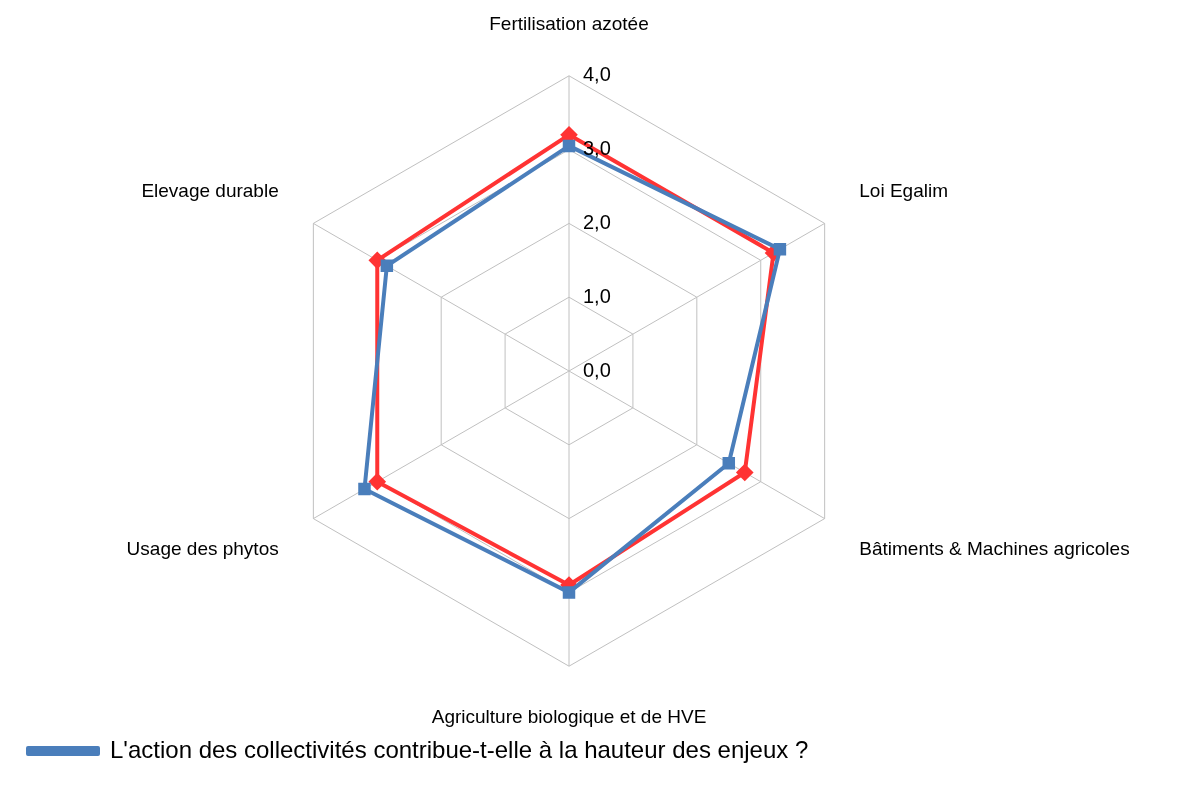  What do you see at coordinates (597, 369) in the screenshot?
I see `y-tick-label: 0,0` at bounding box center [597, 369].